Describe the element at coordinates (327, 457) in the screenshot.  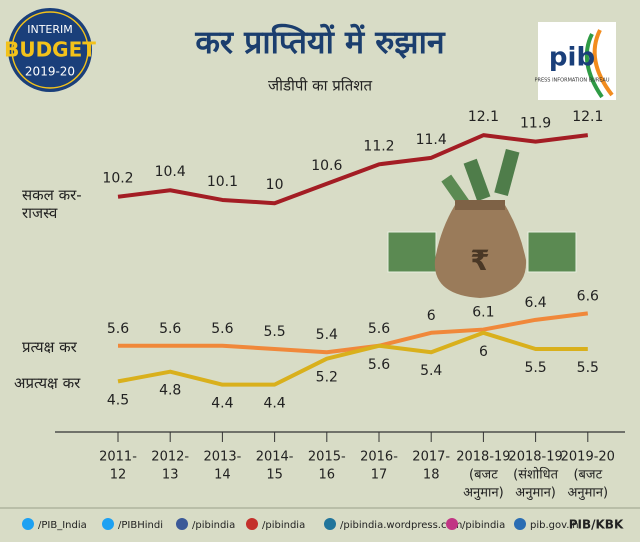
I see `x-tick-label: 2015-` at that location.